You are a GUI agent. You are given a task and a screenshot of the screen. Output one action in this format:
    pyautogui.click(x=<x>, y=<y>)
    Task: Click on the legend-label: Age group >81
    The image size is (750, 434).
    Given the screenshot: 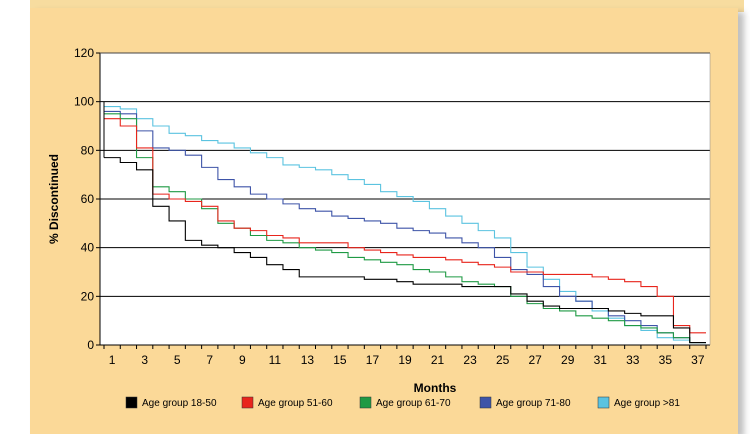 What is the action you would take?
    pyautogui.click(x=647, y=403)
    